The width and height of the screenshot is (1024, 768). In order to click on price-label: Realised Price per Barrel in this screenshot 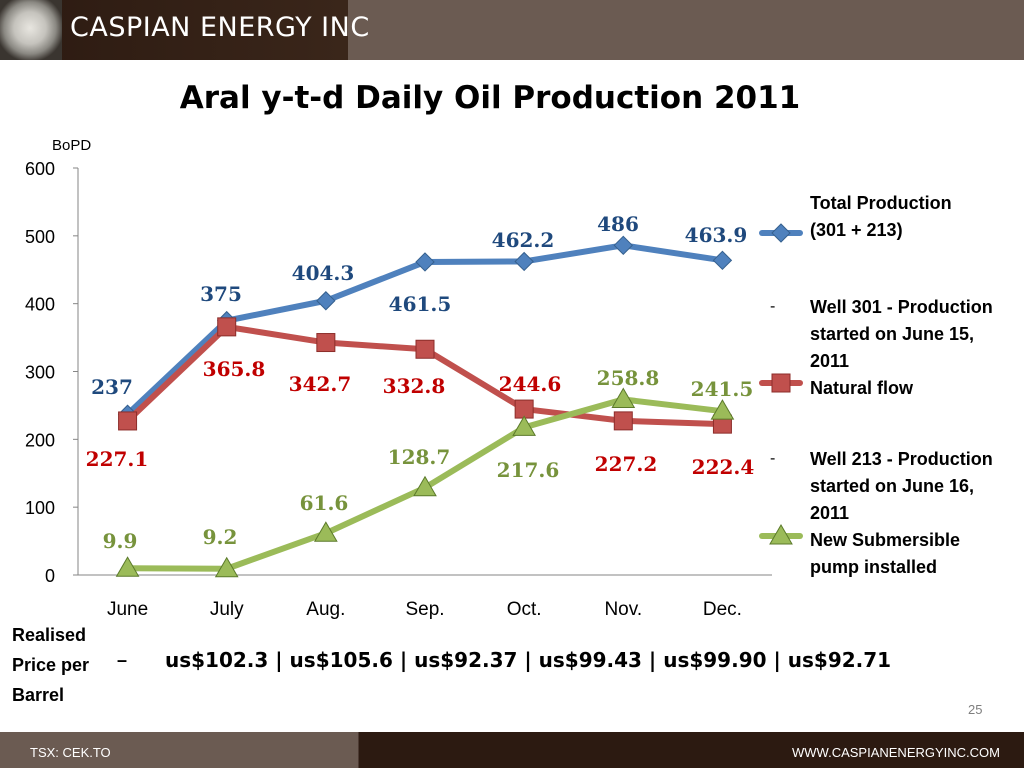, I will do `click(50, 665)`.